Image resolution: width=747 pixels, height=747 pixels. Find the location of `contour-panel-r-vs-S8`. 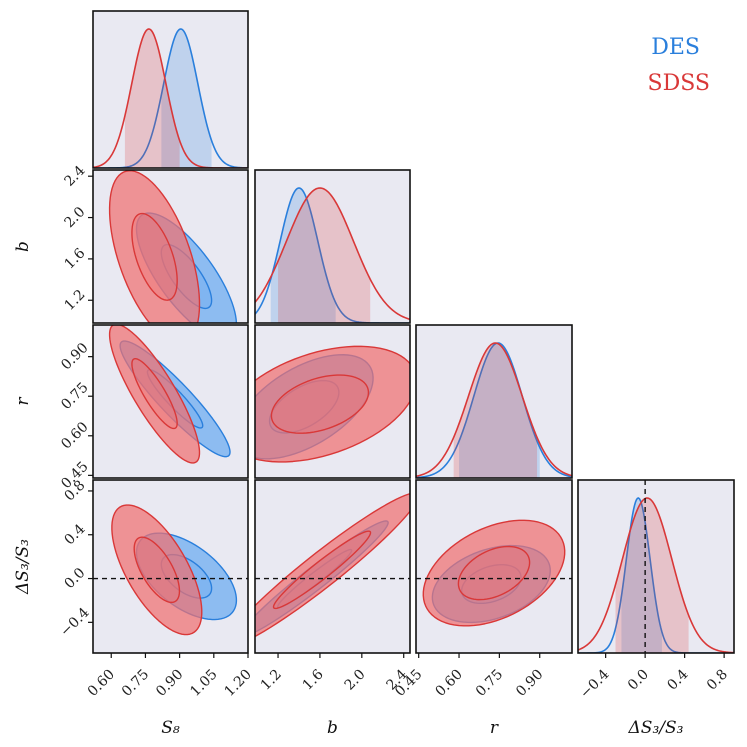

contour-panel-r-vs-S8 is located at coordinates (170, 401).